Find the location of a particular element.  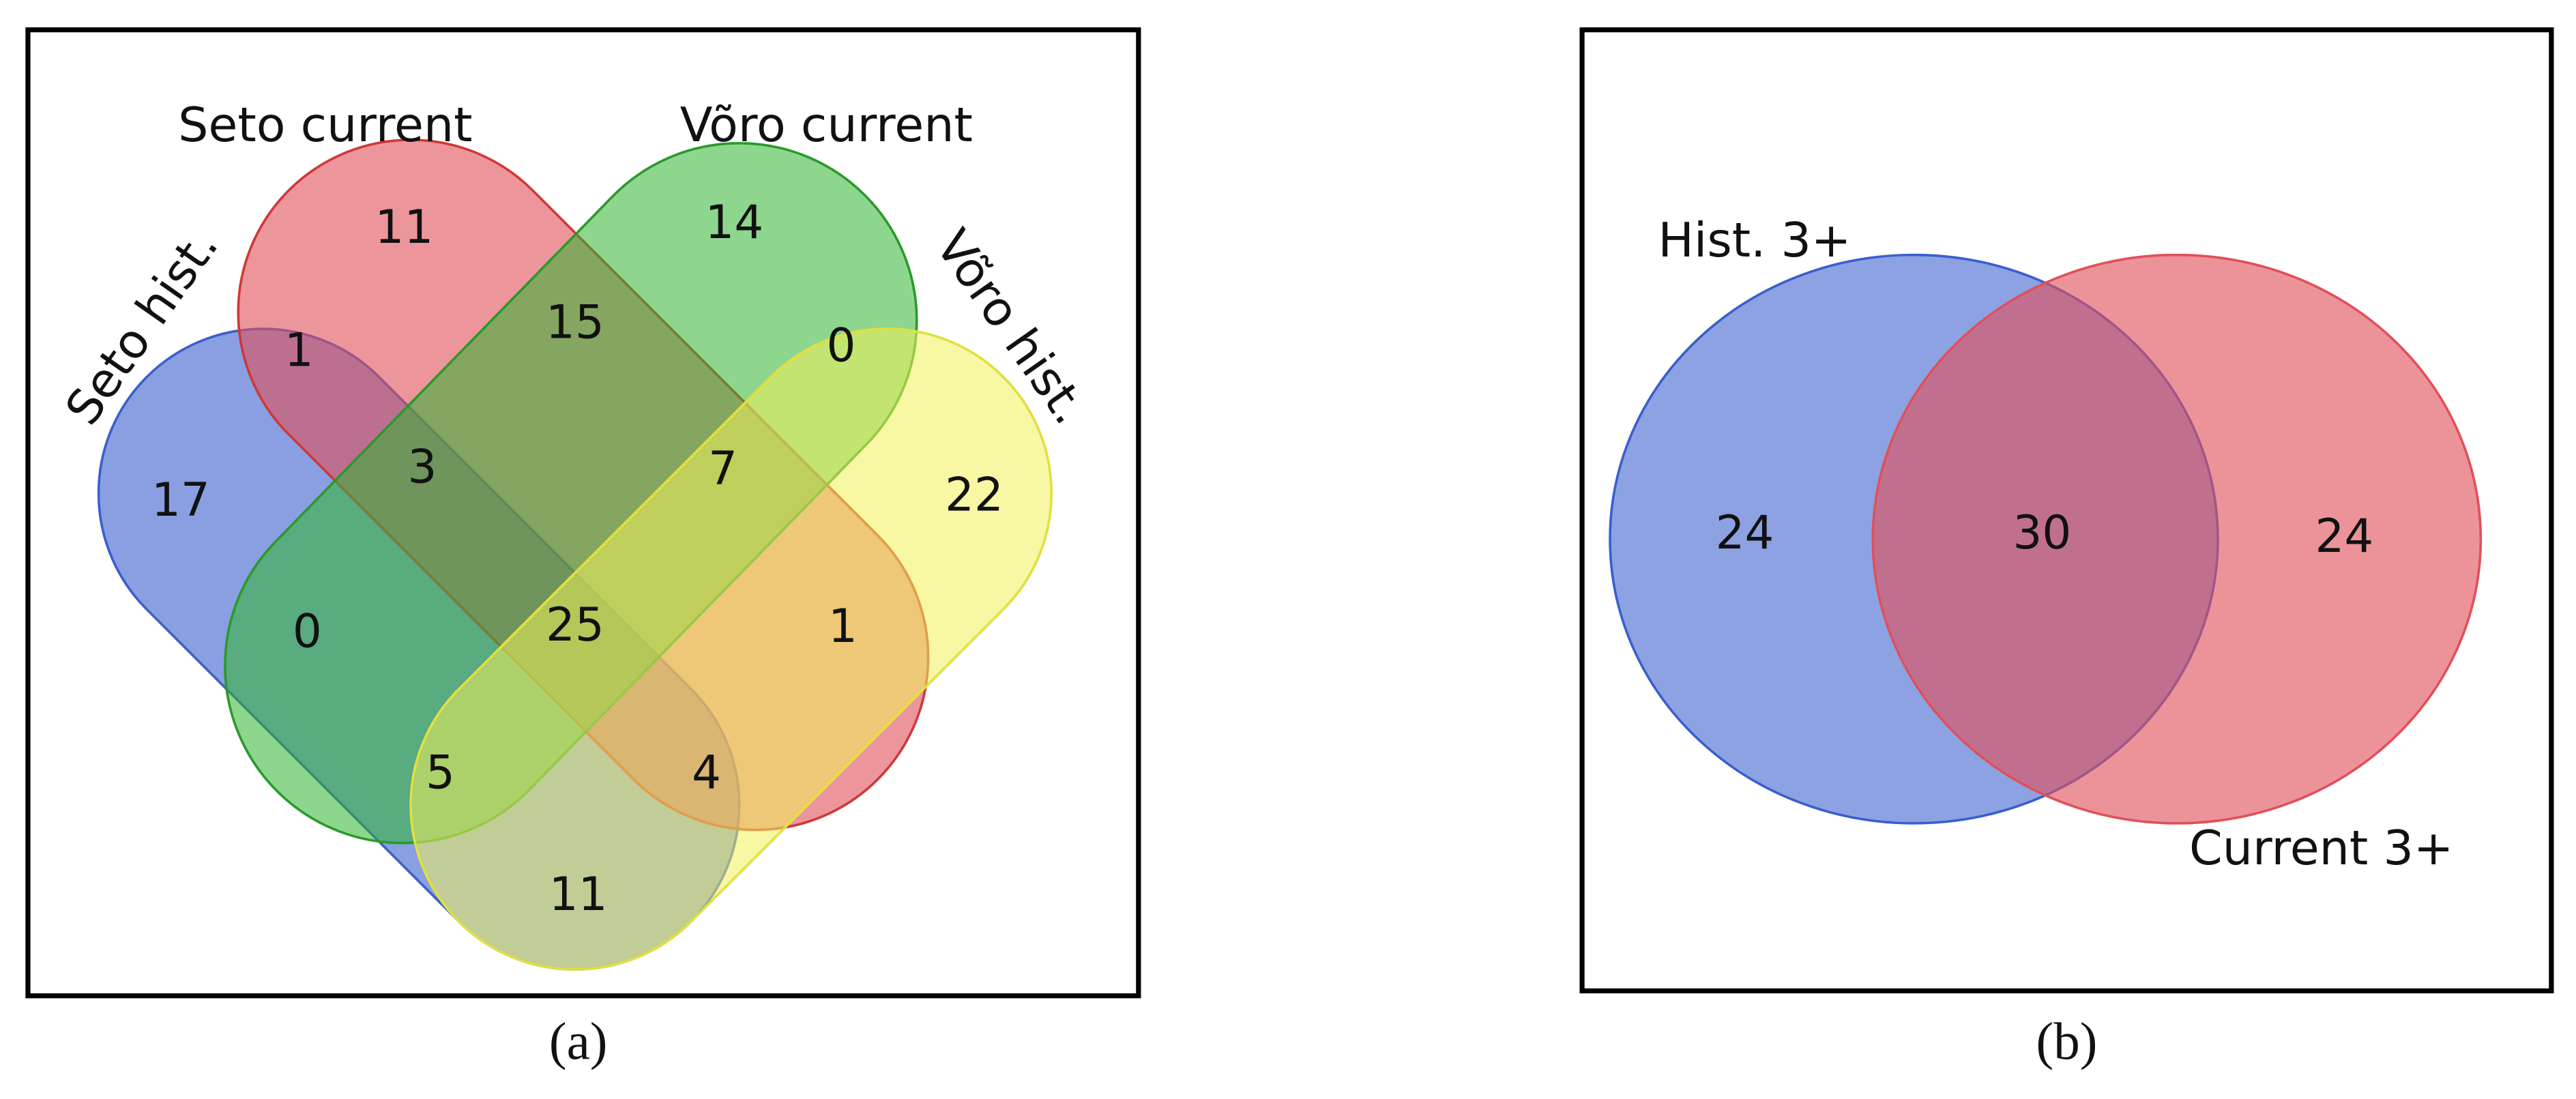

region-count: 5 is located at coordinates (440, 773).